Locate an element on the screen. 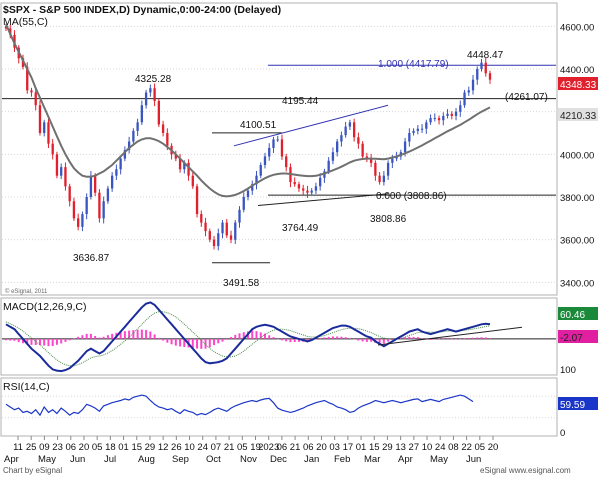 This screenshot has width=600, height=477. x-tick-label: 21 is located at coordinates (229, 447).